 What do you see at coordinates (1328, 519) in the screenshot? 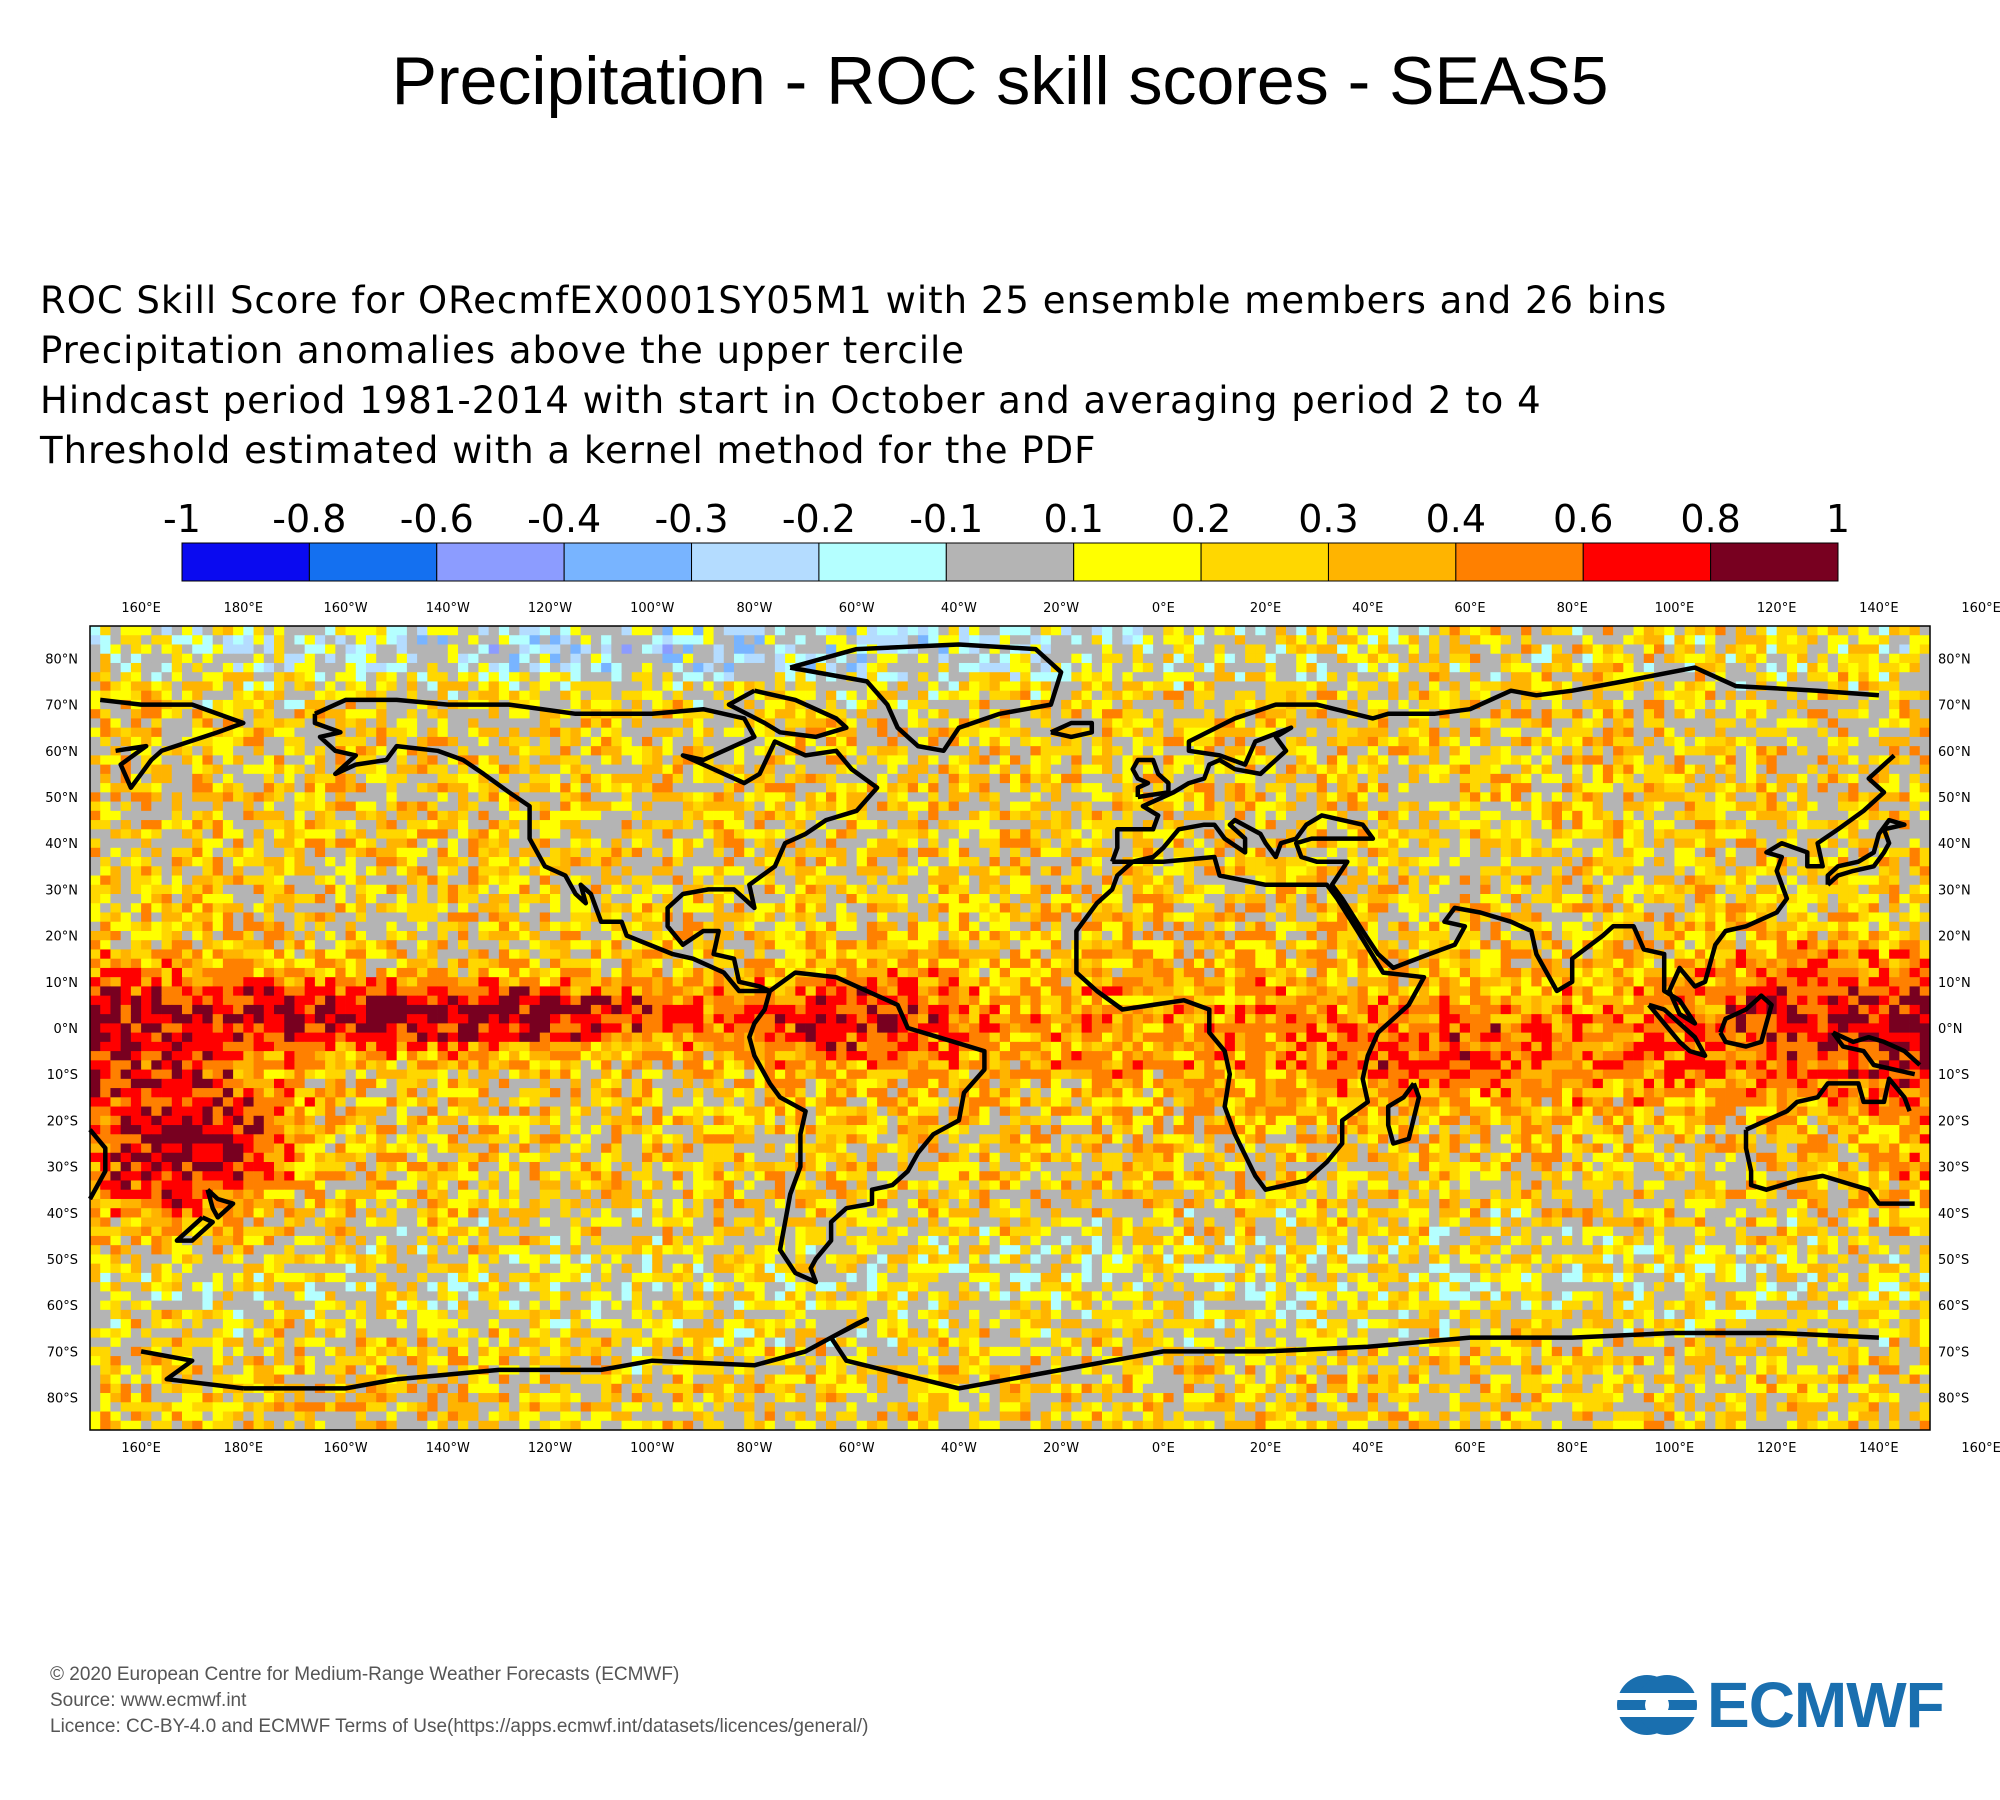
I see `colorbar-tick-label: 0.3` at bounding box center [1328, 519].